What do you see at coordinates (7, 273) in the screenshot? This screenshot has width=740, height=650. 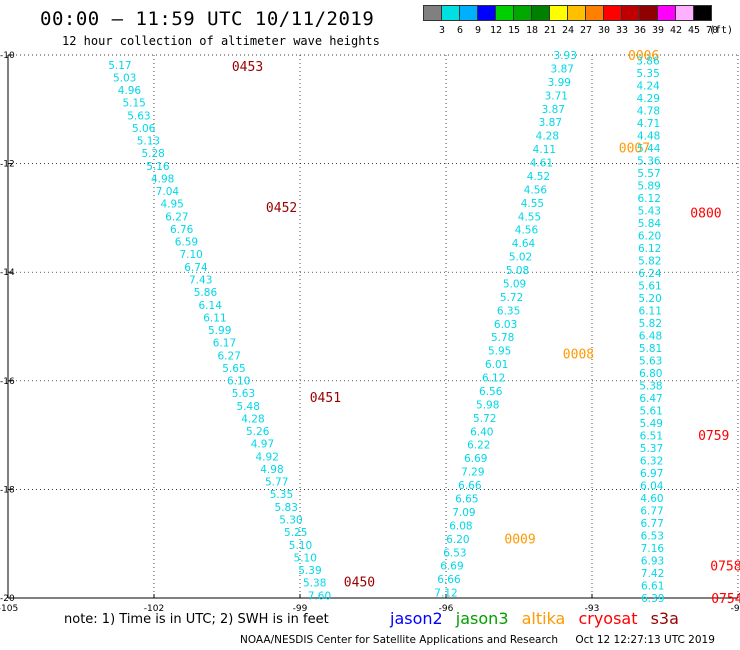 I see `y-tick-label: -14` at bounding box center [7, 273].